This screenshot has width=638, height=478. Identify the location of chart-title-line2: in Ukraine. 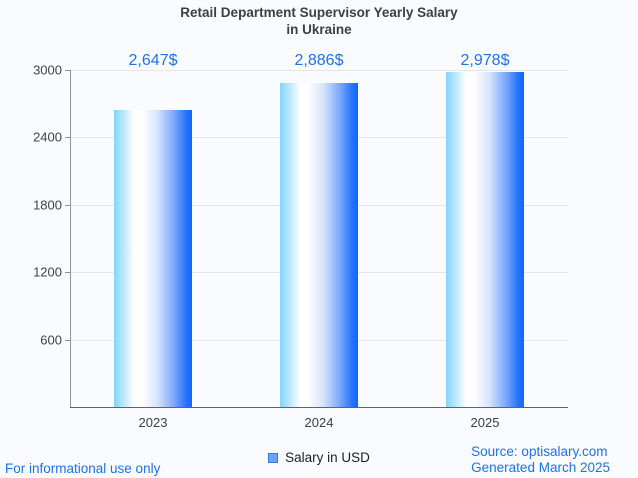
(319, 29).